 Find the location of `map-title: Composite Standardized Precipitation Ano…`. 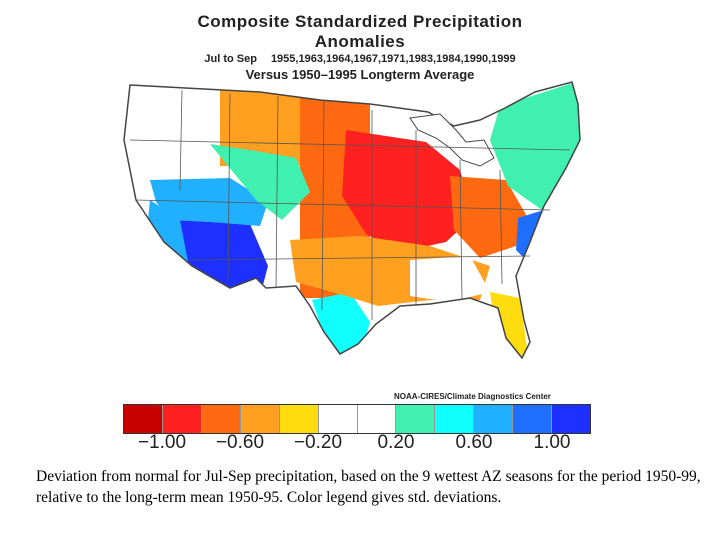

map-title: Composite Standardized Precipitation Ano… is located at coordinates (360, 31).